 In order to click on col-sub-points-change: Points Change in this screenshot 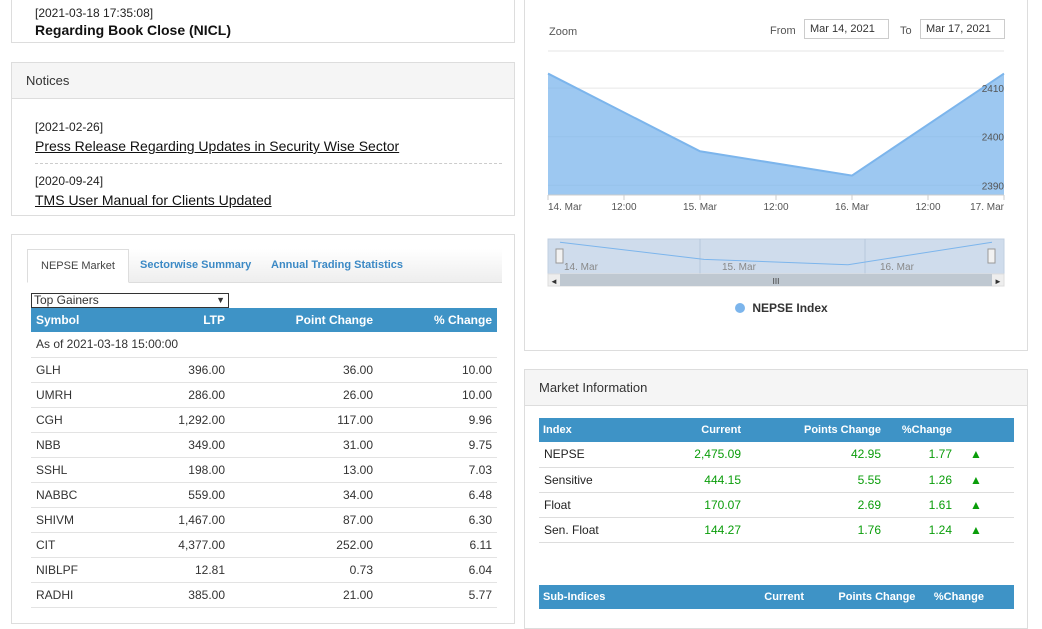, I will do `click(862, 597)`.